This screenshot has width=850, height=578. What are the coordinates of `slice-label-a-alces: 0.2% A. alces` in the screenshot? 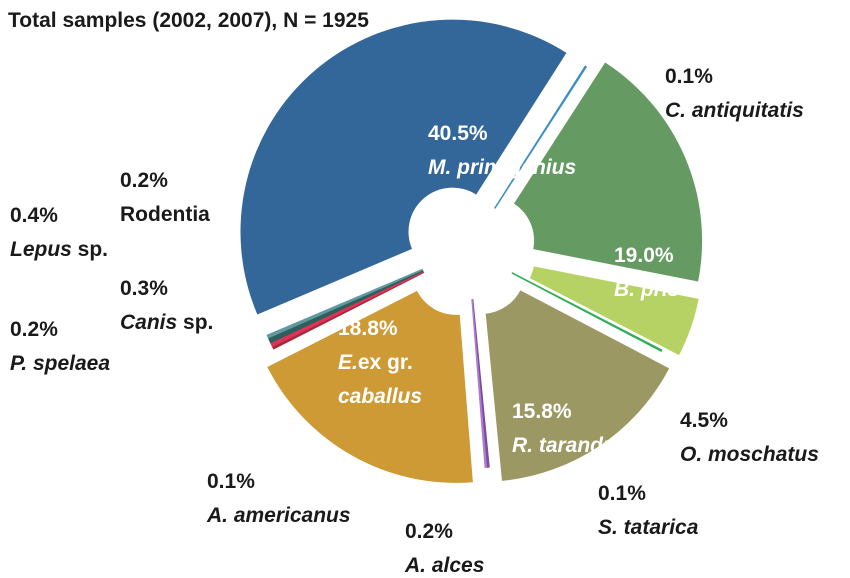 It's located at (444, 548).